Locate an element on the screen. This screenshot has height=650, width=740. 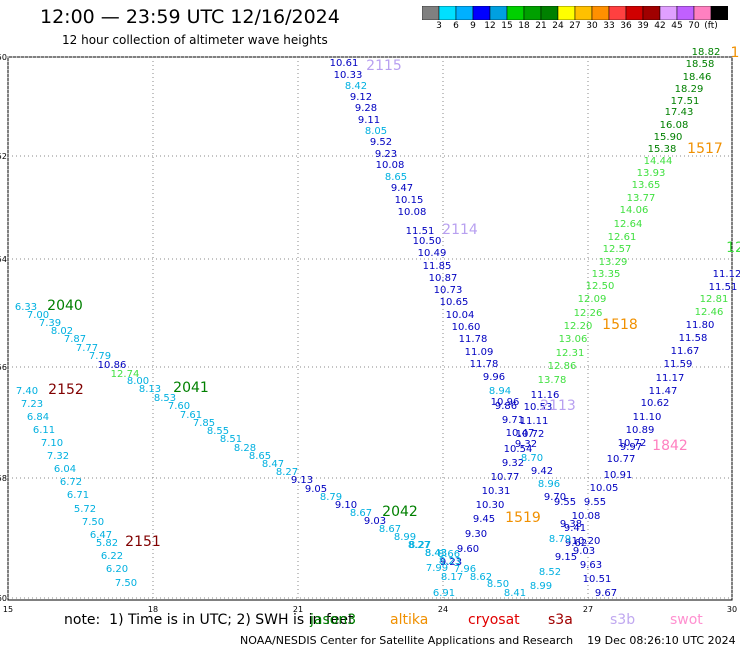
wave-height-label: 10.04 is located at coordinates (460, 315).